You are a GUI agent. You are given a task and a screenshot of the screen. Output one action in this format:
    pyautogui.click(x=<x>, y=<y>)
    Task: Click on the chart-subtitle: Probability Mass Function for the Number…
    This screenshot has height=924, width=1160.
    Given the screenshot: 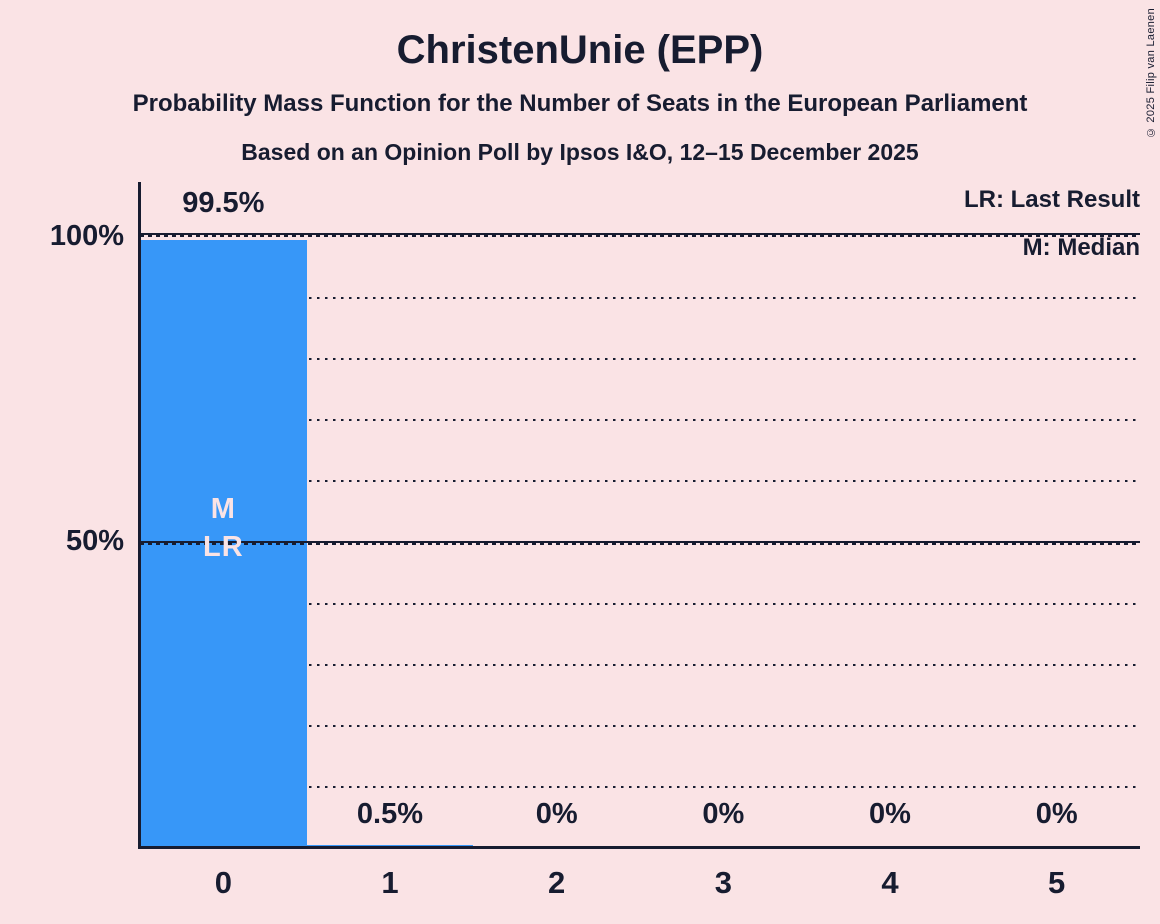 What is the action you would take?
    pyautogui.click(x=580, y=103)
    